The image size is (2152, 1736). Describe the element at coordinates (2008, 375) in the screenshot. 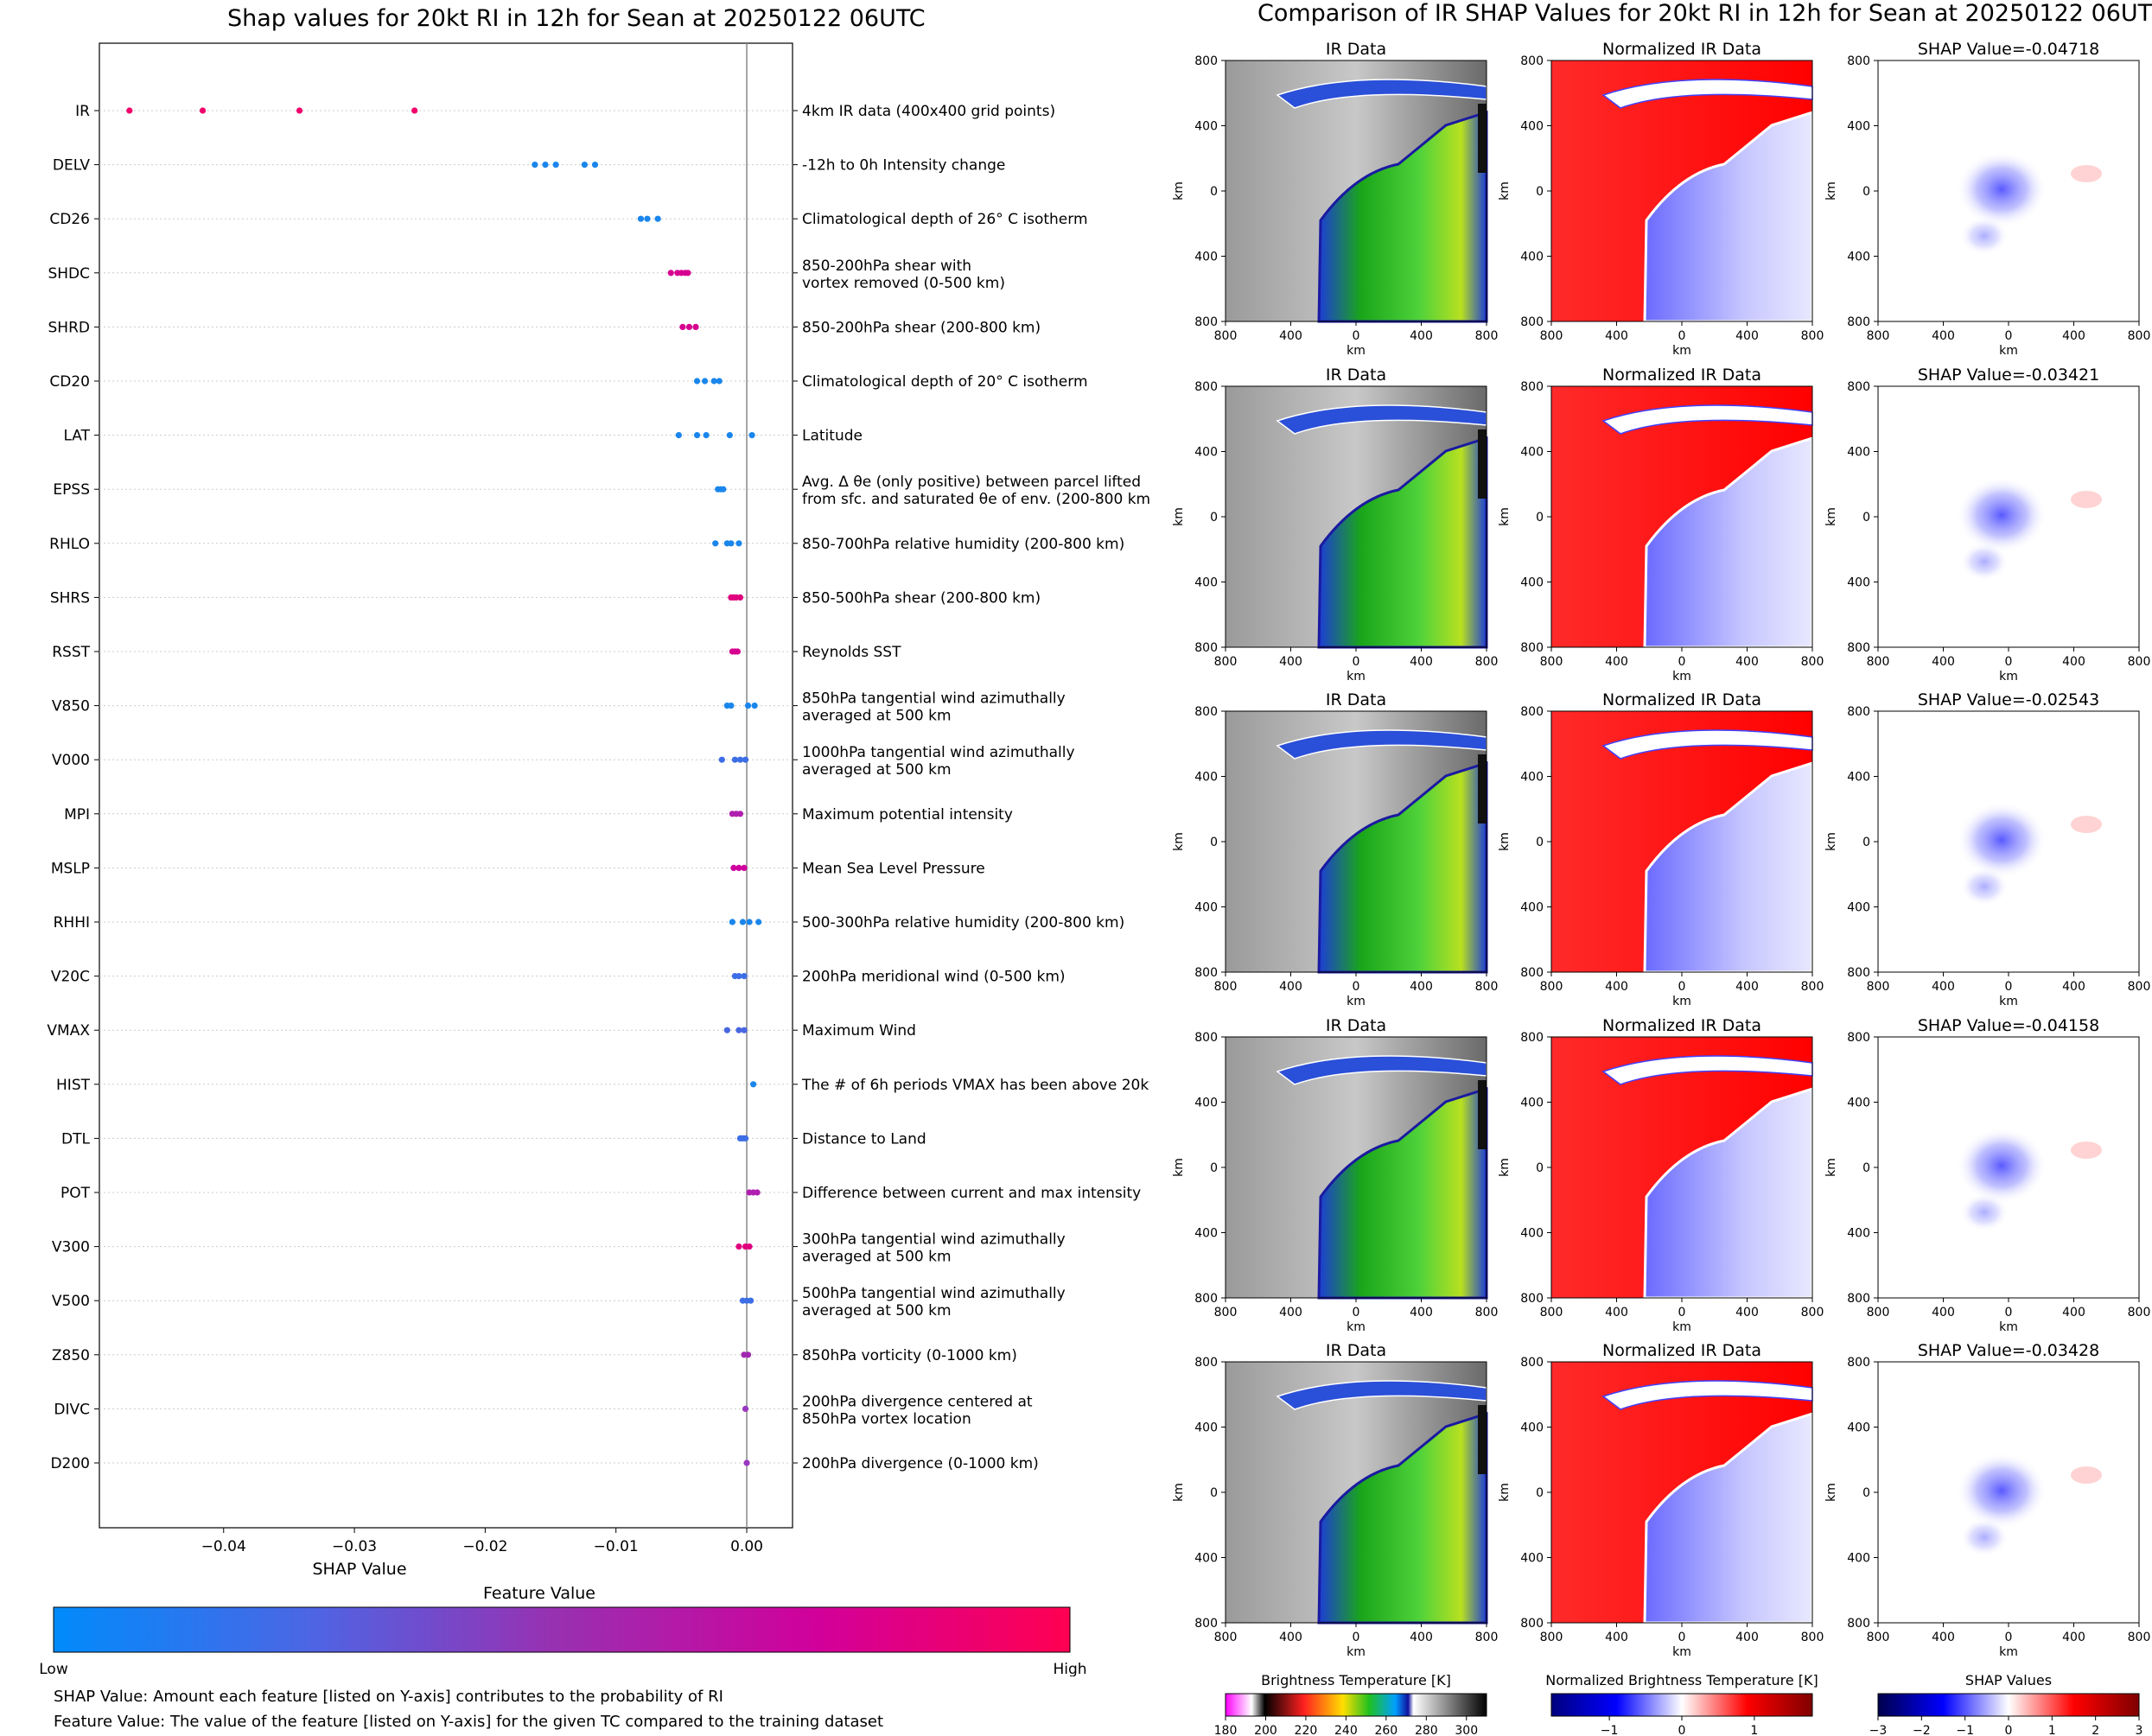

I see `shap-map-title: SHAP Value=-0.03421` at that location.